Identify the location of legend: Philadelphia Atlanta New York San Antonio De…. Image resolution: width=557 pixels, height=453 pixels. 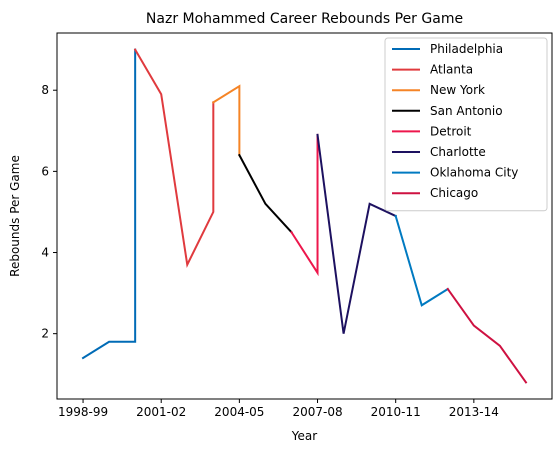
(466, 124).